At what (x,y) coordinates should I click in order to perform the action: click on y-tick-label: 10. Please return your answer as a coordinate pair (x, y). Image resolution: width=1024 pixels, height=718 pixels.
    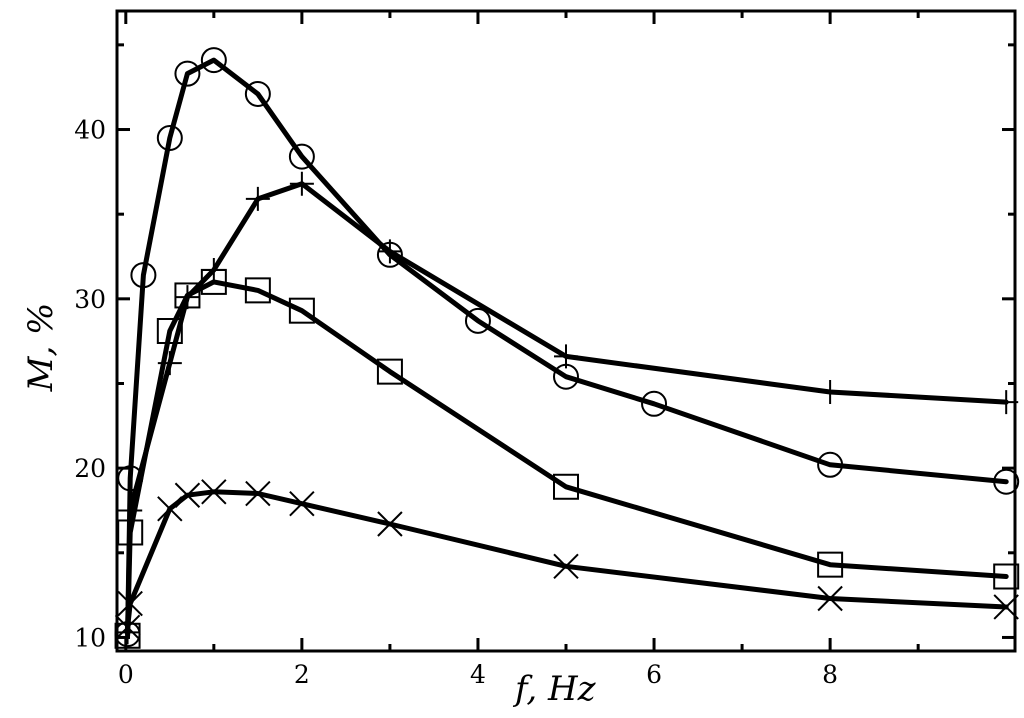
    Looking at the image, I should click on (90, 637).